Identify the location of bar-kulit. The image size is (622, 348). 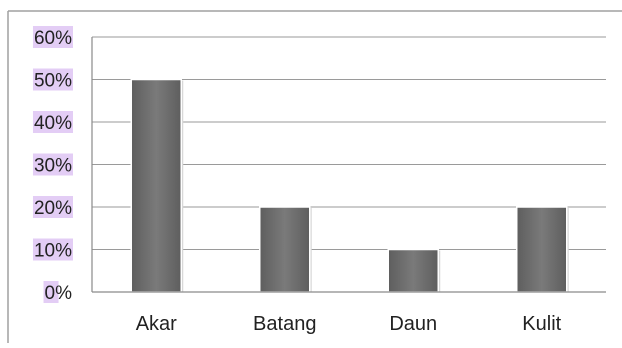
(542, 249).